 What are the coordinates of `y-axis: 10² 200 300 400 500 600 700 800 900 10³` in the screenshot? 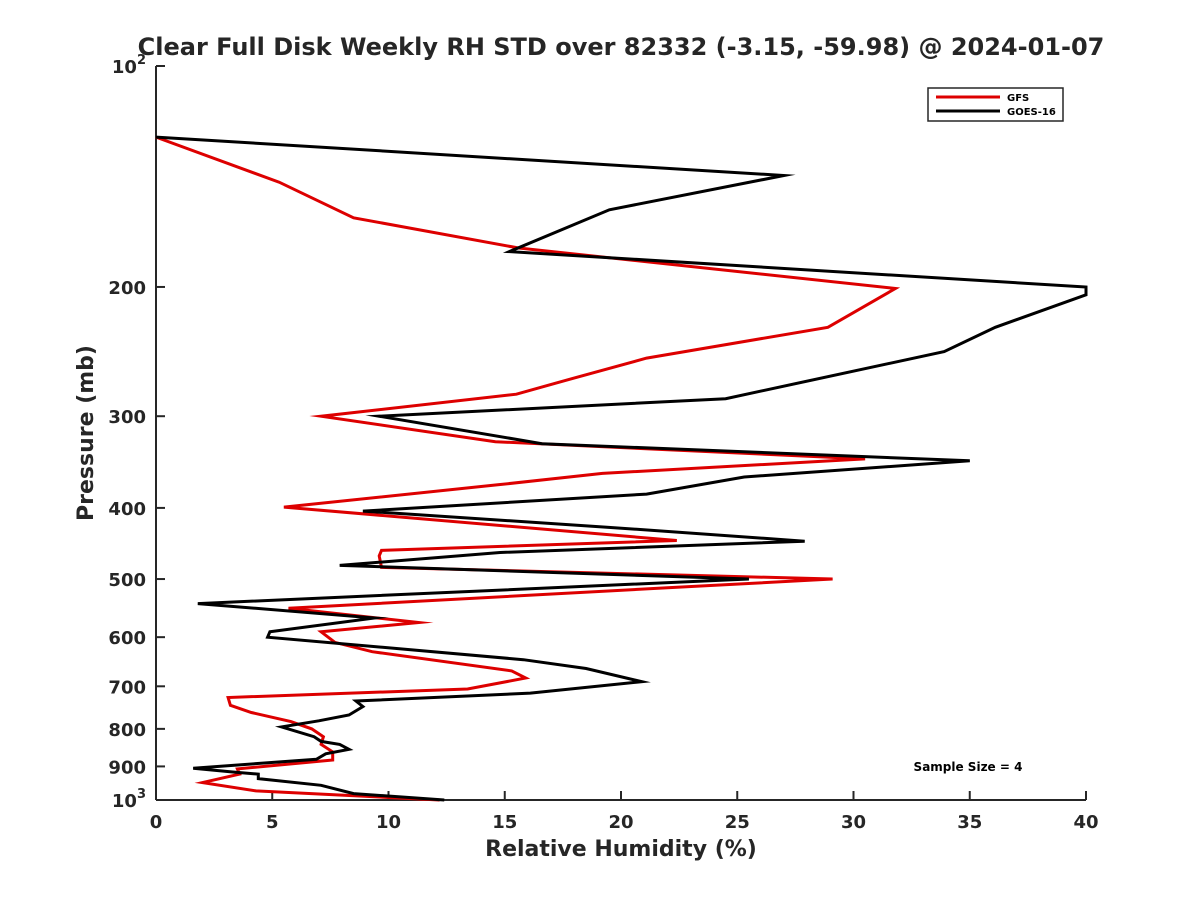 It's located at (136, 432).